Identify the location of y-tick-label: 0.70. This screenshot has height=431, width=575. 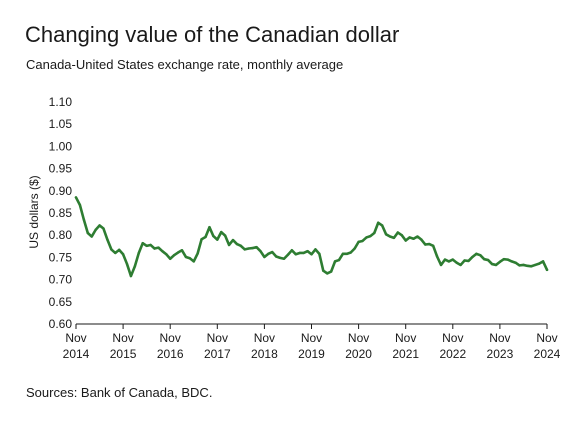
(61, 280).